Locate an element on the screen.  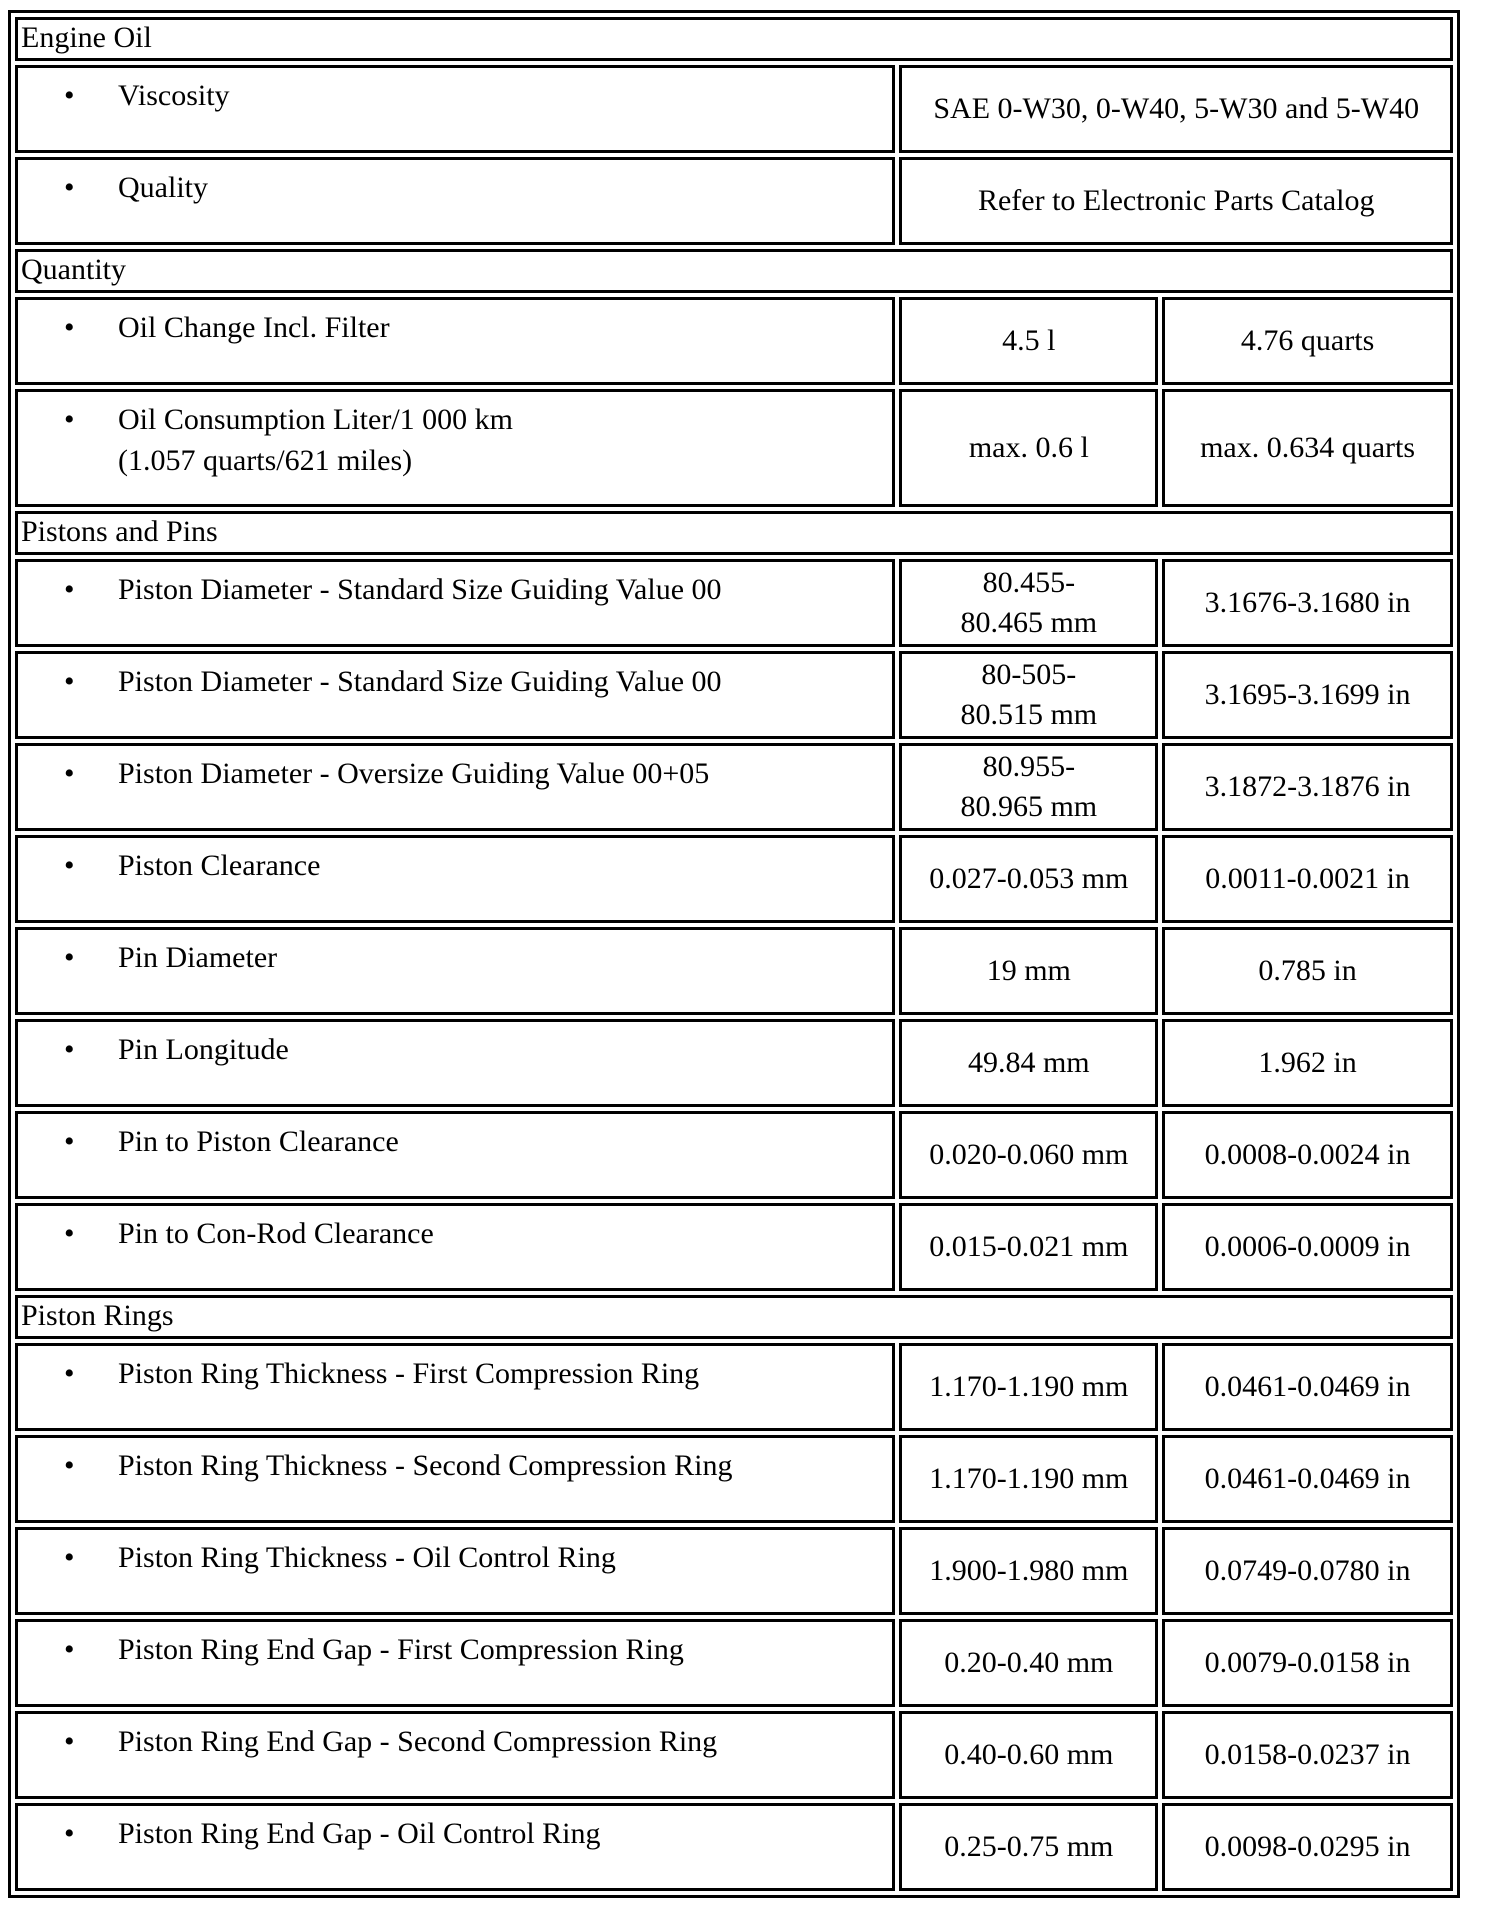
value-metric-cell: 80.955- 80.965 mm is located at coordinates (1029, 787).